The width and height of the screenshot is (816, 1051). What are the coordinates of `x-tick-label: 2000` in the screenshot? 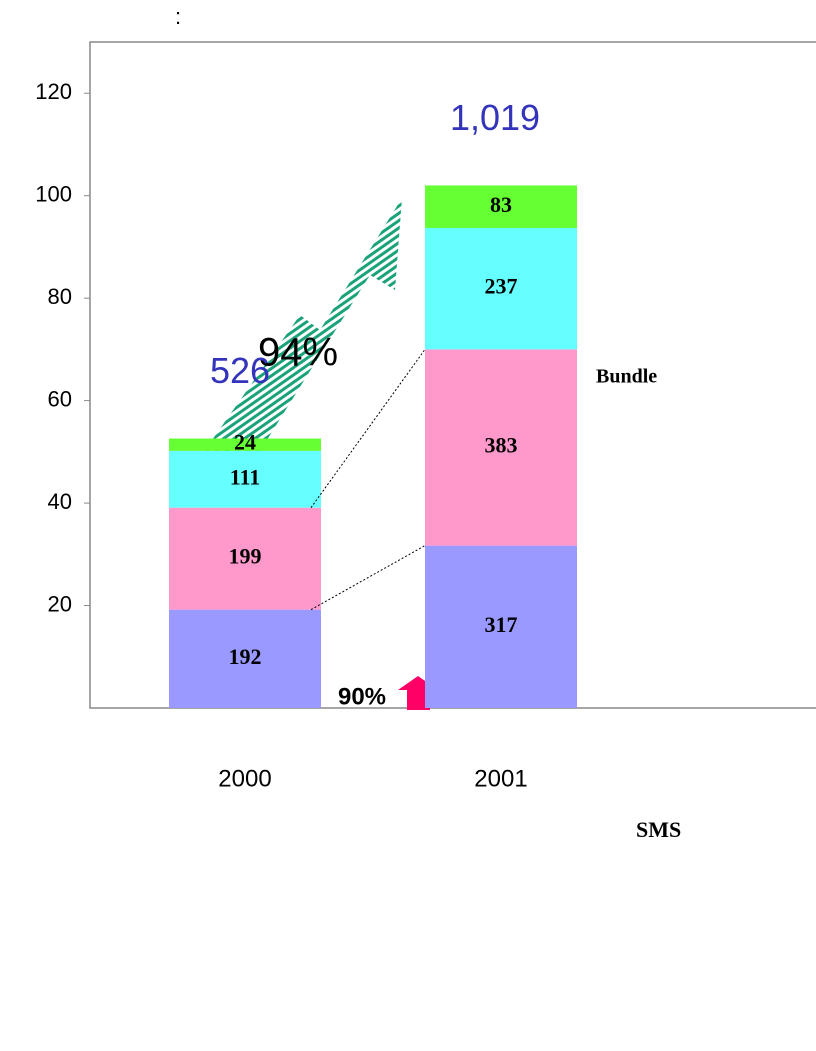 It's located at (244, 778).